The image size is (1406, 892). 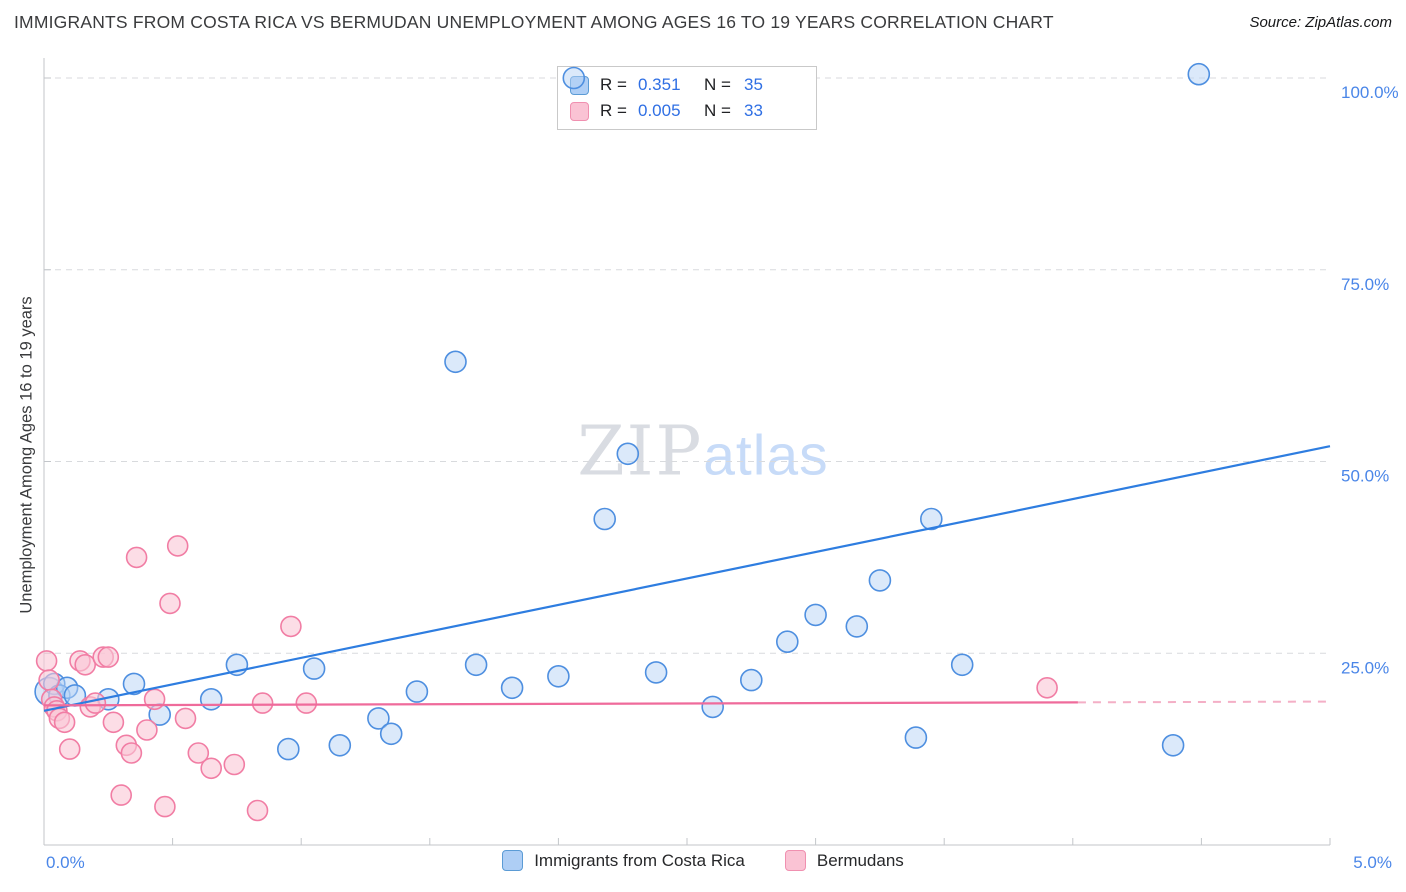 I want to click on watermark-zip: ZIP, so click(x=640, y=452).